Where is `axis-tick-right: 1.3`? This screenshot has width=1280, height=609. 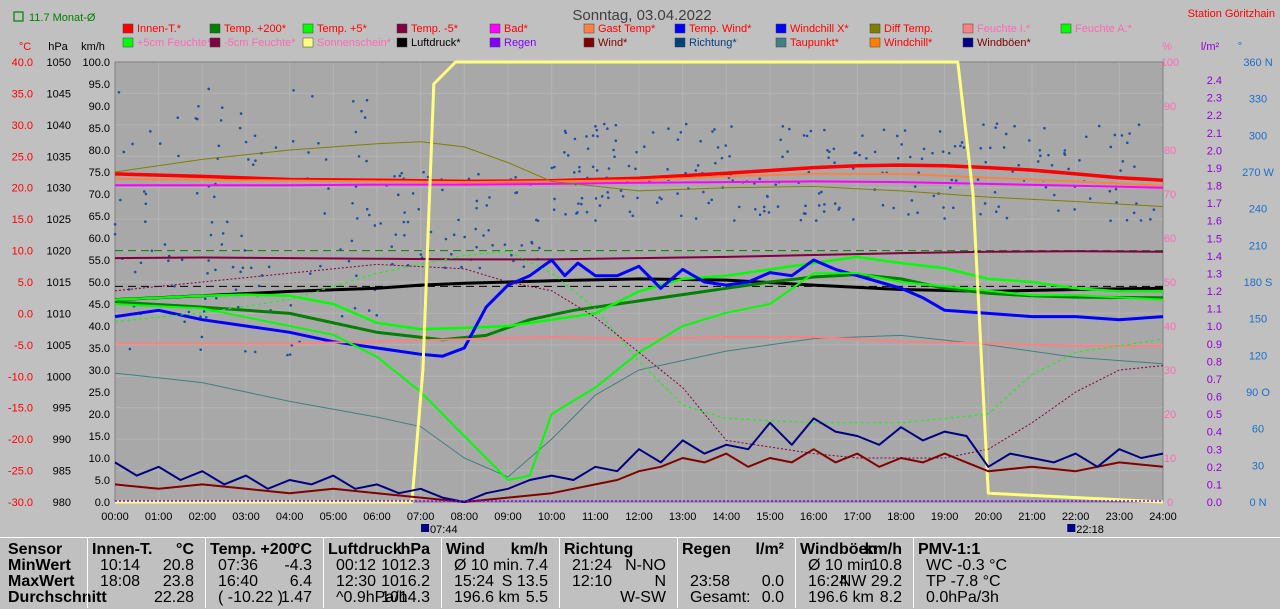 axis-tick-right: 1.3 is located at coordinates (1214, 274).